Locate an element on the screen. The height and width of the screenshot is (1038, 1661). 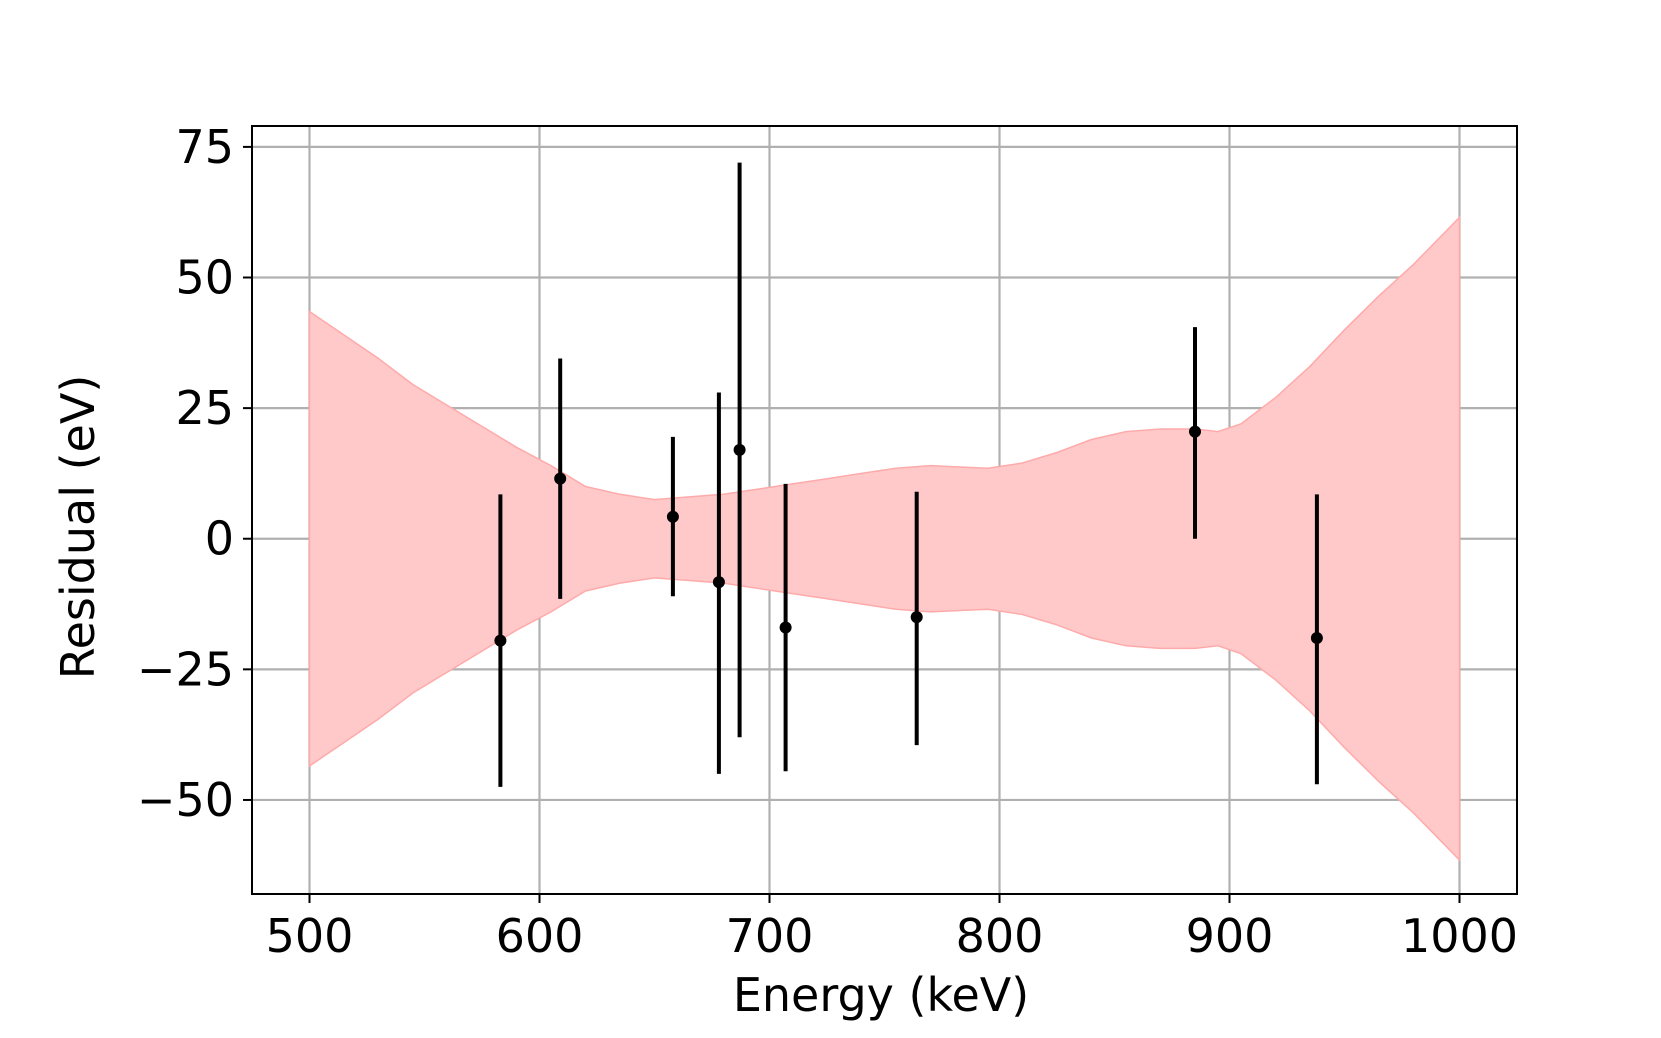
x-tick-label-5: 1000 is located at coordinates (1459, 936).